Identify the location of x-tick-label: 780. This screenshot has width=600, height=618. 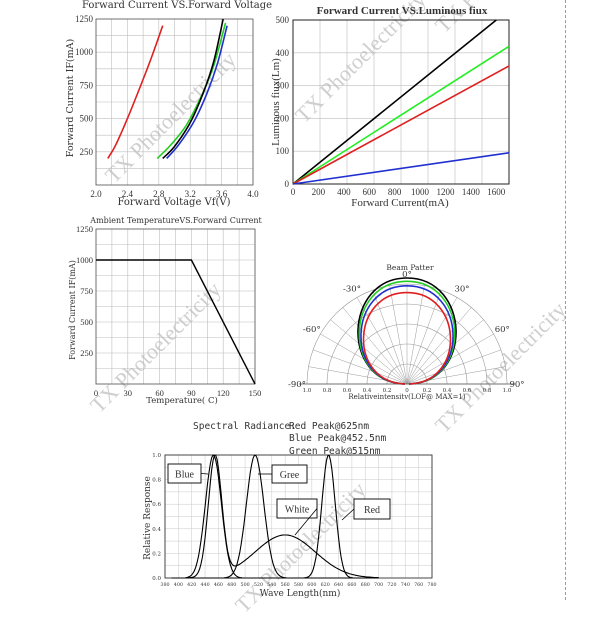
(431, 585).